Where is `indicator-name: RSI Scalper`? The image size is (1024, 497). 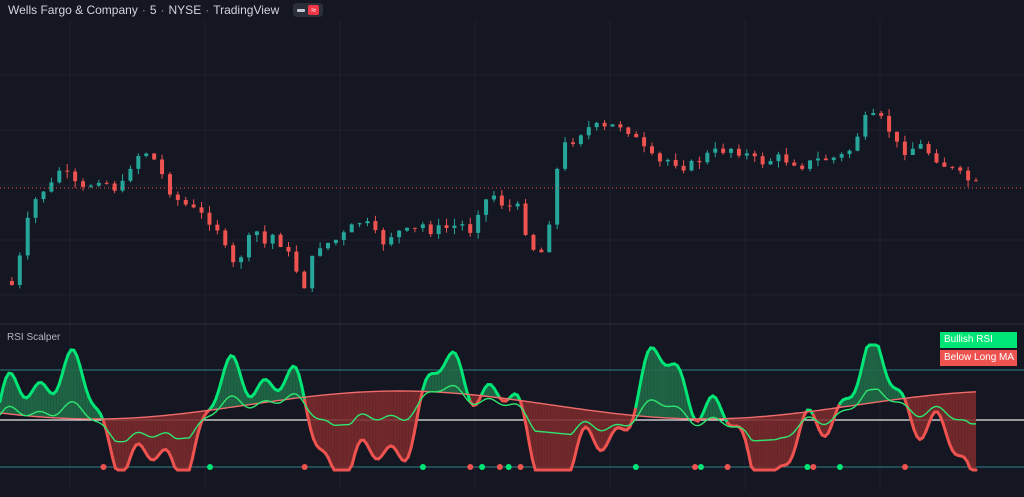 indicator-name: RSI Scalper is located at coordinates (33, 337).